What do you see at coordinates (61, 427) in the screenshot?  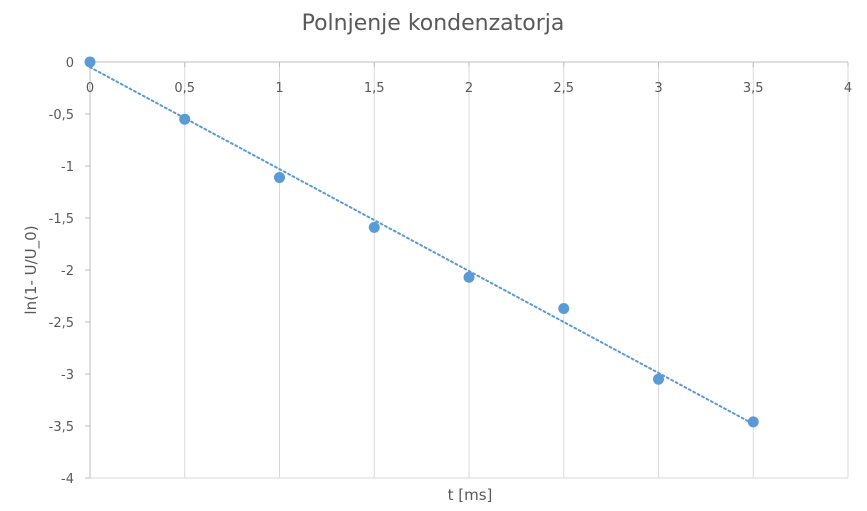 I see `y-tick-label: -3,5` at bounding box center [61, 427].